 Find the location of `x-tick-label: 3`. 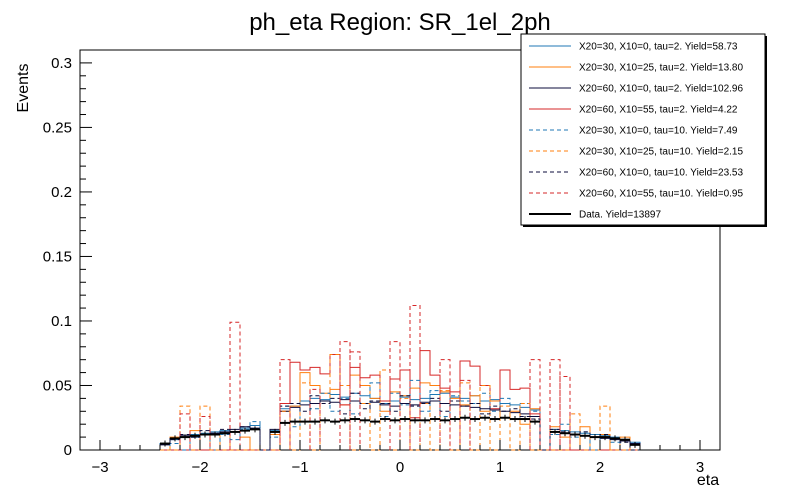

x-tick-label: 3 is located at coordinates (700, 467).